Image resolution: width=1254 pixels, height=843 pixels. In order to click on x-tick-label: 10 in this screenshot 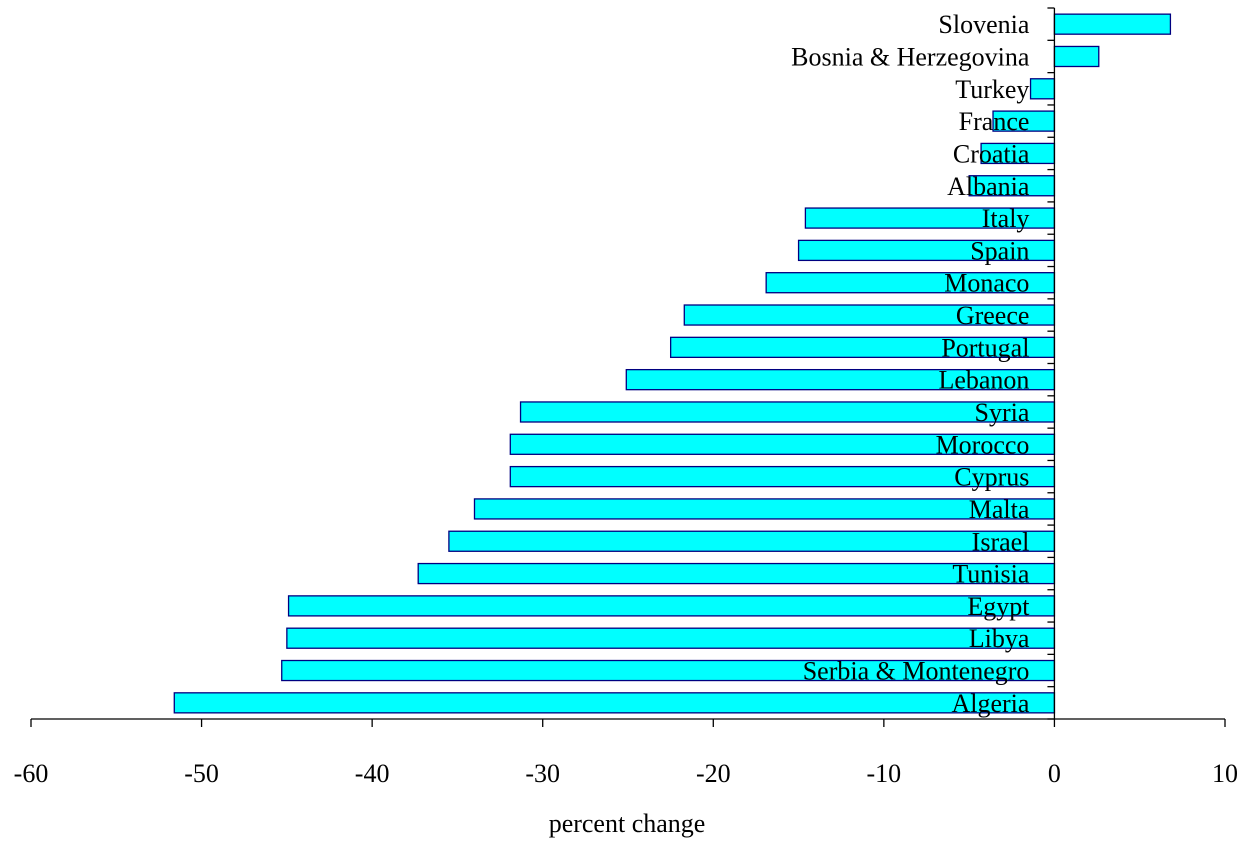, I will do `click(1225, 773)`.